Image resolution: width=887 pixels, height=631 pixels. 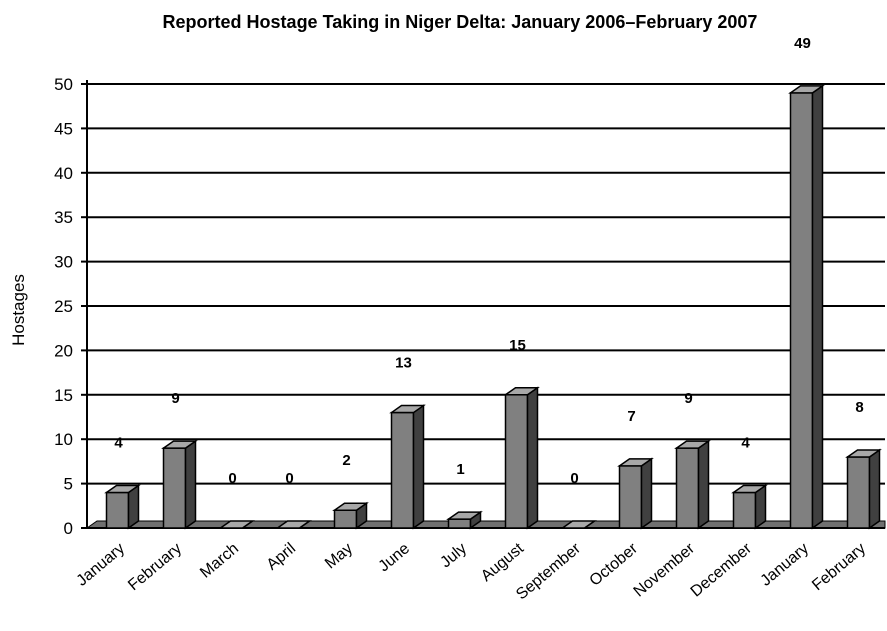 I want to click on y-tick-label: 20, so click(x=63, y=350).